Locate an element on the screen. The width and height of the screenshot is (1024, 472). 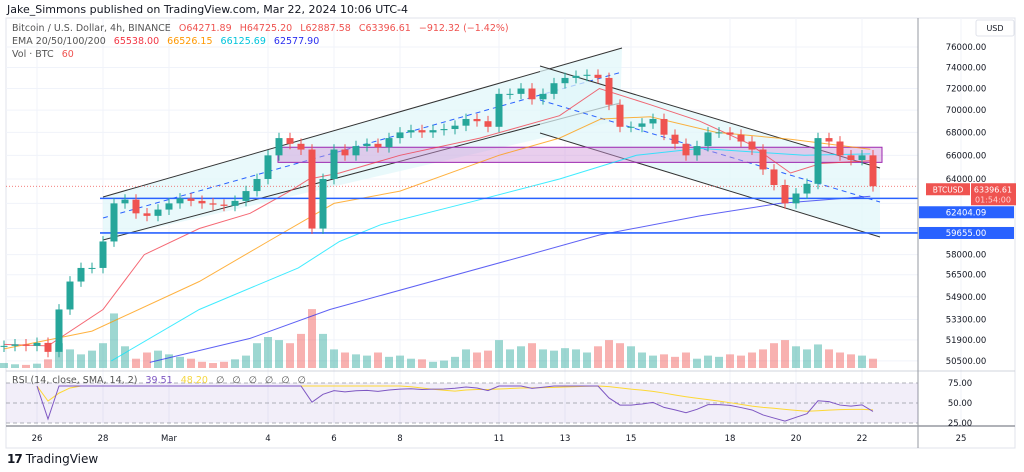
price-tick-label: 51900.00 is located at coordinates (966, 341).